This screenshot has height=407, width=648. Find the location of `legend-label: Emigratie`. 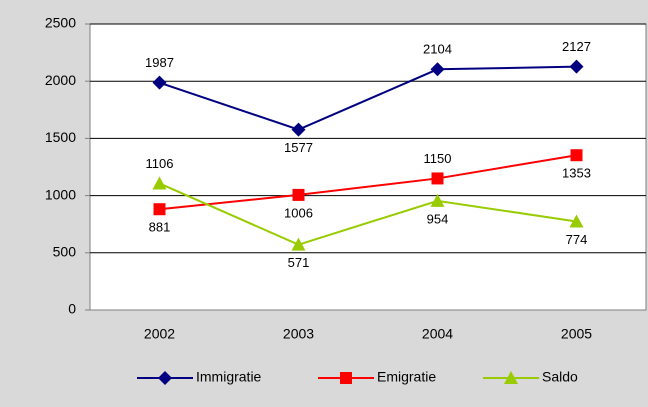

legend-label: Emigratie is located at coordinates (406, 377).